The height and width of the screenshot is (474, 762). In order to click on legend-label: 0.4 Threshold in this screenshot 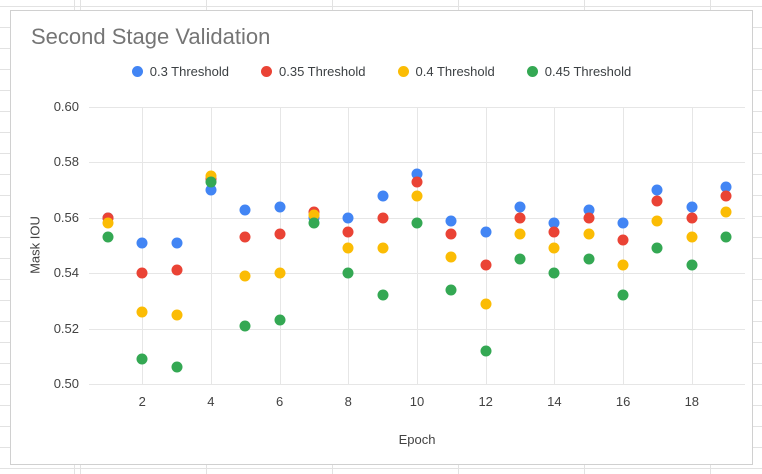, I will do `click(455, 71)`.